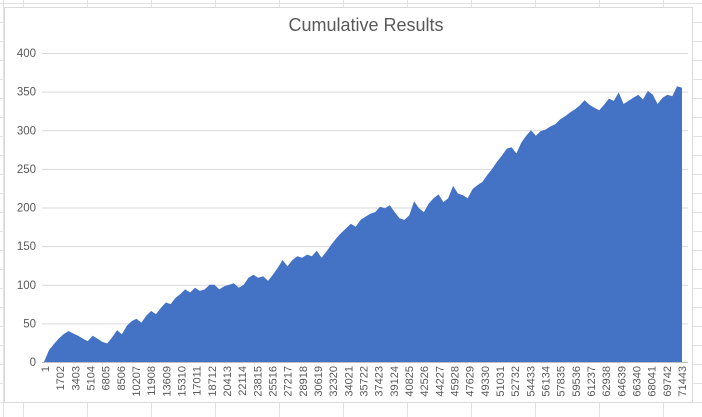 The width and height of the screenshot is (702, 417). I want to click on x-axis-tick-label: 28918, so click(304, 381).